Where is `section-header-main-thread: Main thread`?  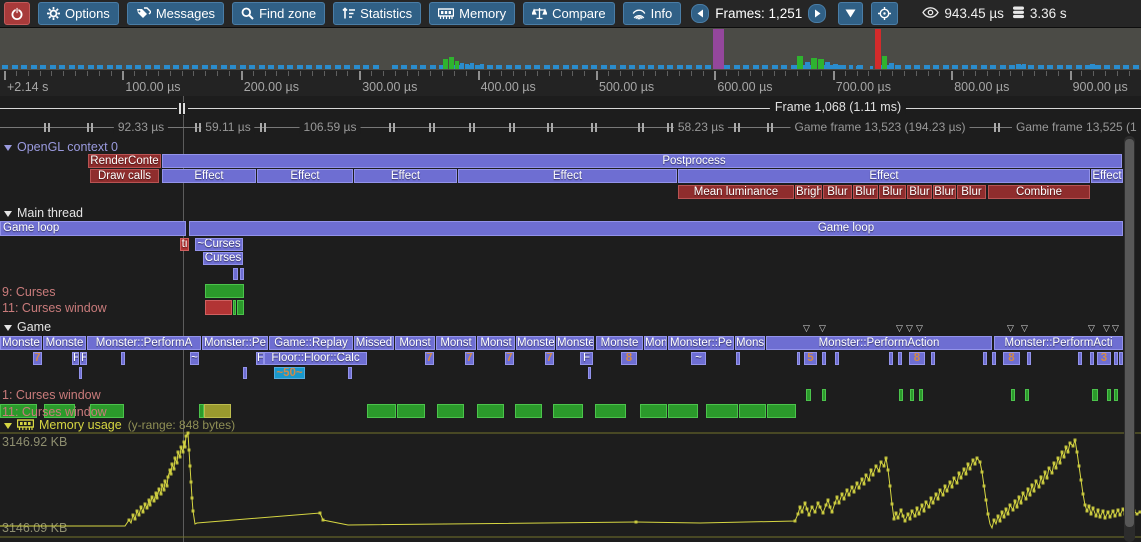 section-header-main-thread: Main thread is located at coordinates (42, 213).